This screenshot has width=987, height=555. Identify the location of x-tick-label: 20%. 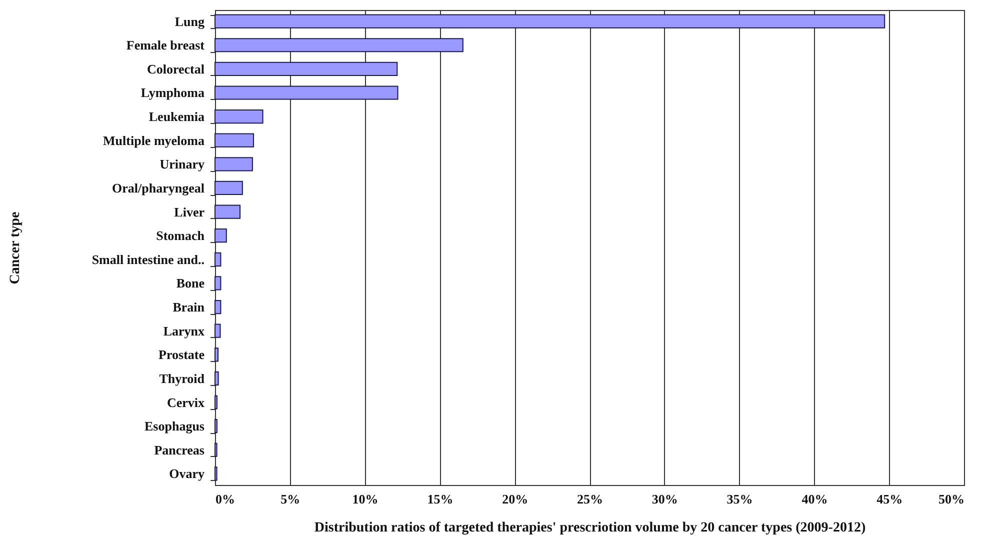
(515, 499).